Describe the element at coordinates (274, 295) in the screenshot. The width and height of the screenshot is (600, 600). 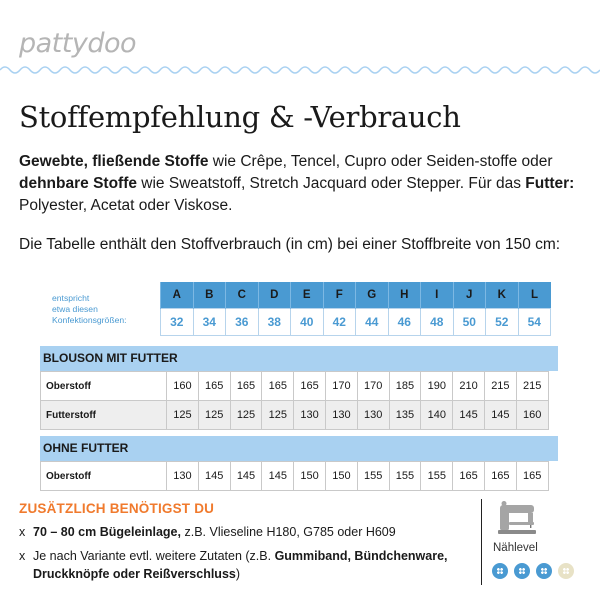
I see `size-letter: D` at that location.